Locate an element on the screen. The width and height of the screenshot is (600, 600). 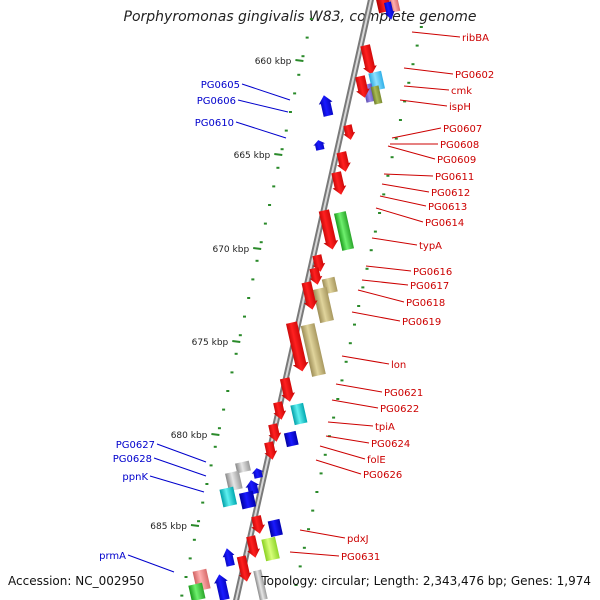
gene-label-right: PG0617 is located at coordinates (405, 285).